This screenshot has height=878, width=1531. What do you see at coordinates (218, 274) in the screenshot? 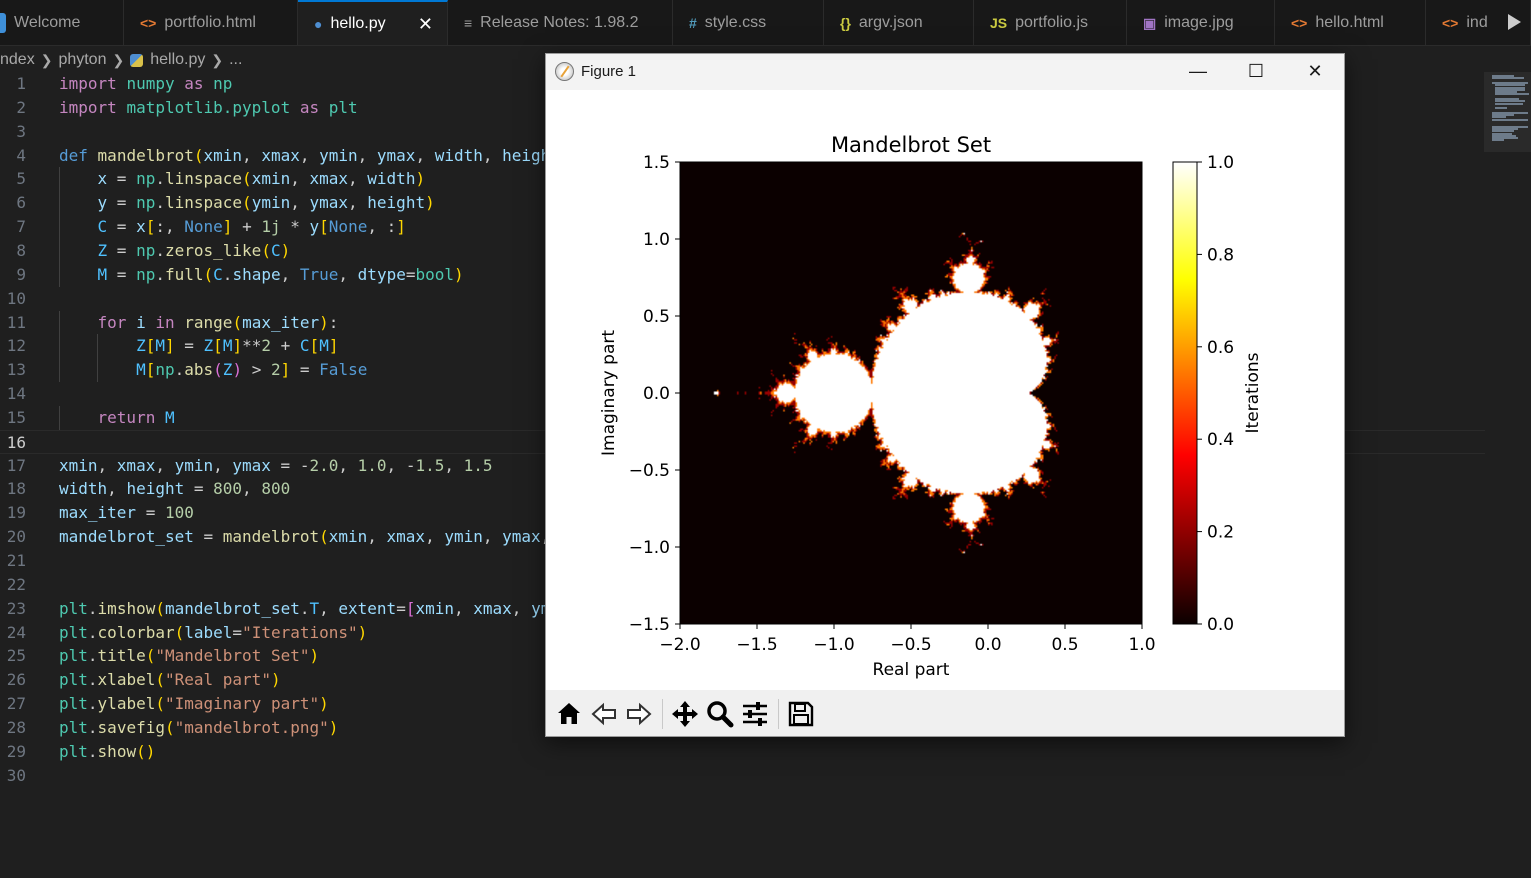
I see `code-token: C` at bounding box center [218, 274].